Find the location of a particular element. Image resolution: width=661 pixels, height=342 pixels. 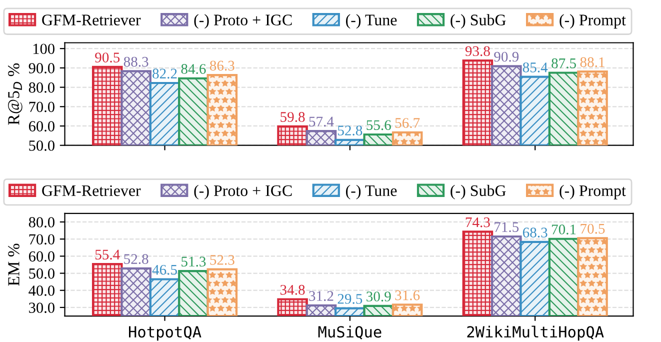

data-label: 30.9 is located at coordinates (378, 297).